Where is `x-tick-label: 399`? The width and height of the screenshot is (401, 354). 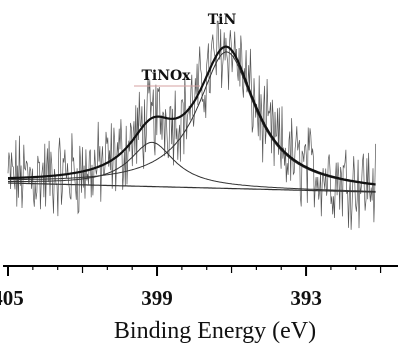
x-tick-label: 399 is located at coordinates (157, 298).